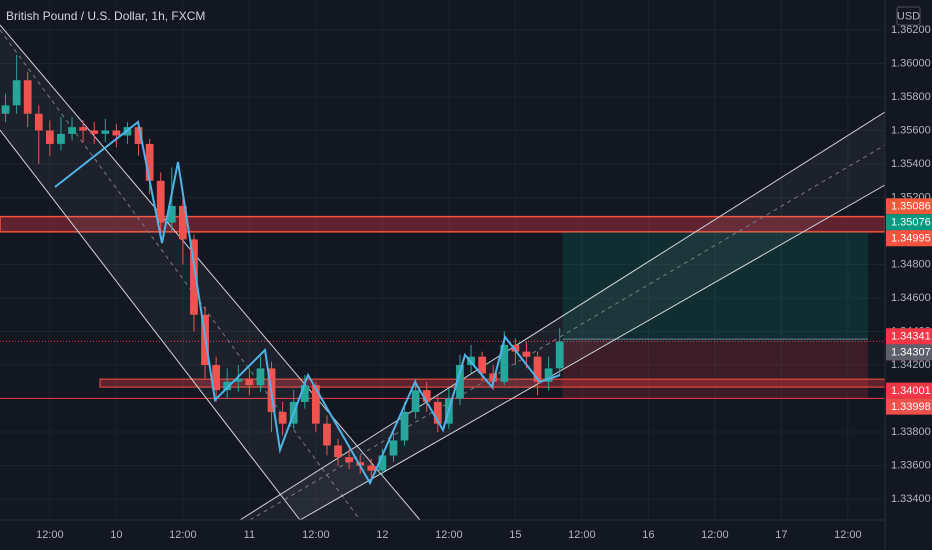  Describe the element at coordinates (382, 535) in the screenshot. I see `x-tick-label: 12` at that location.